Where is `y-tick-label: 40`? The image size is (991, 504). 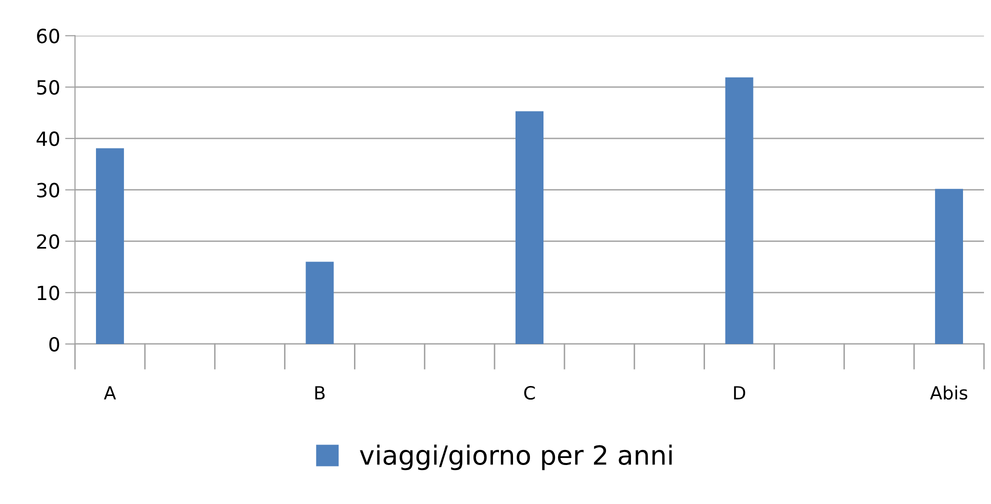 y-tick-label: 40 is located at coordinates (48, 138).